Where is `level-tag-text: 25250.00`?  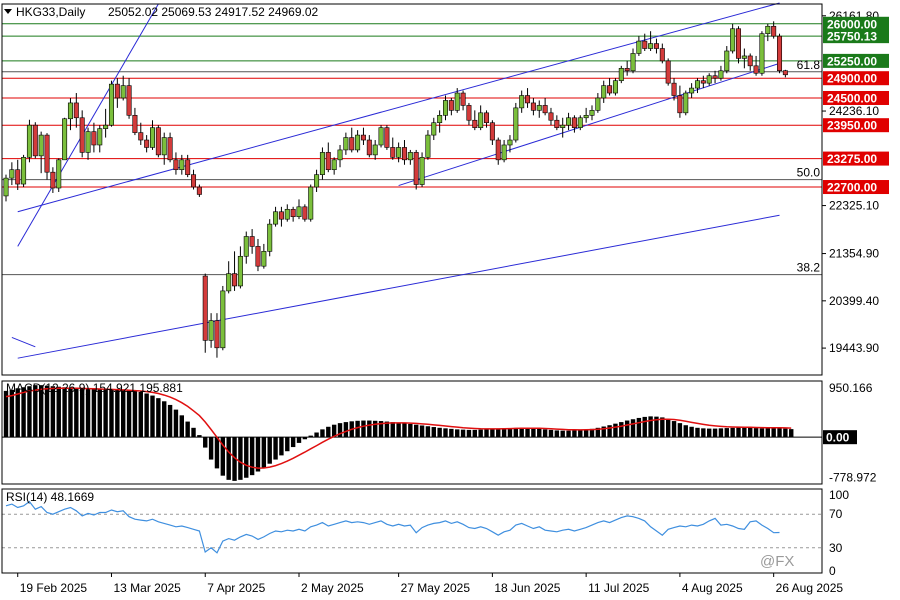 level-tag-text: 25250.00 is located at coordinates (852, 61).